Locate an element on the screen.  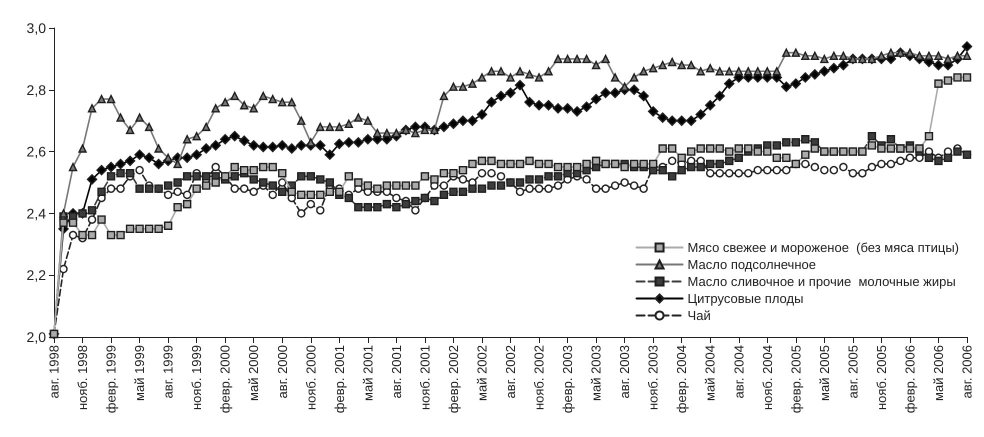
x-tick-label: авг. 2004 is located at coordinates (738, 371).